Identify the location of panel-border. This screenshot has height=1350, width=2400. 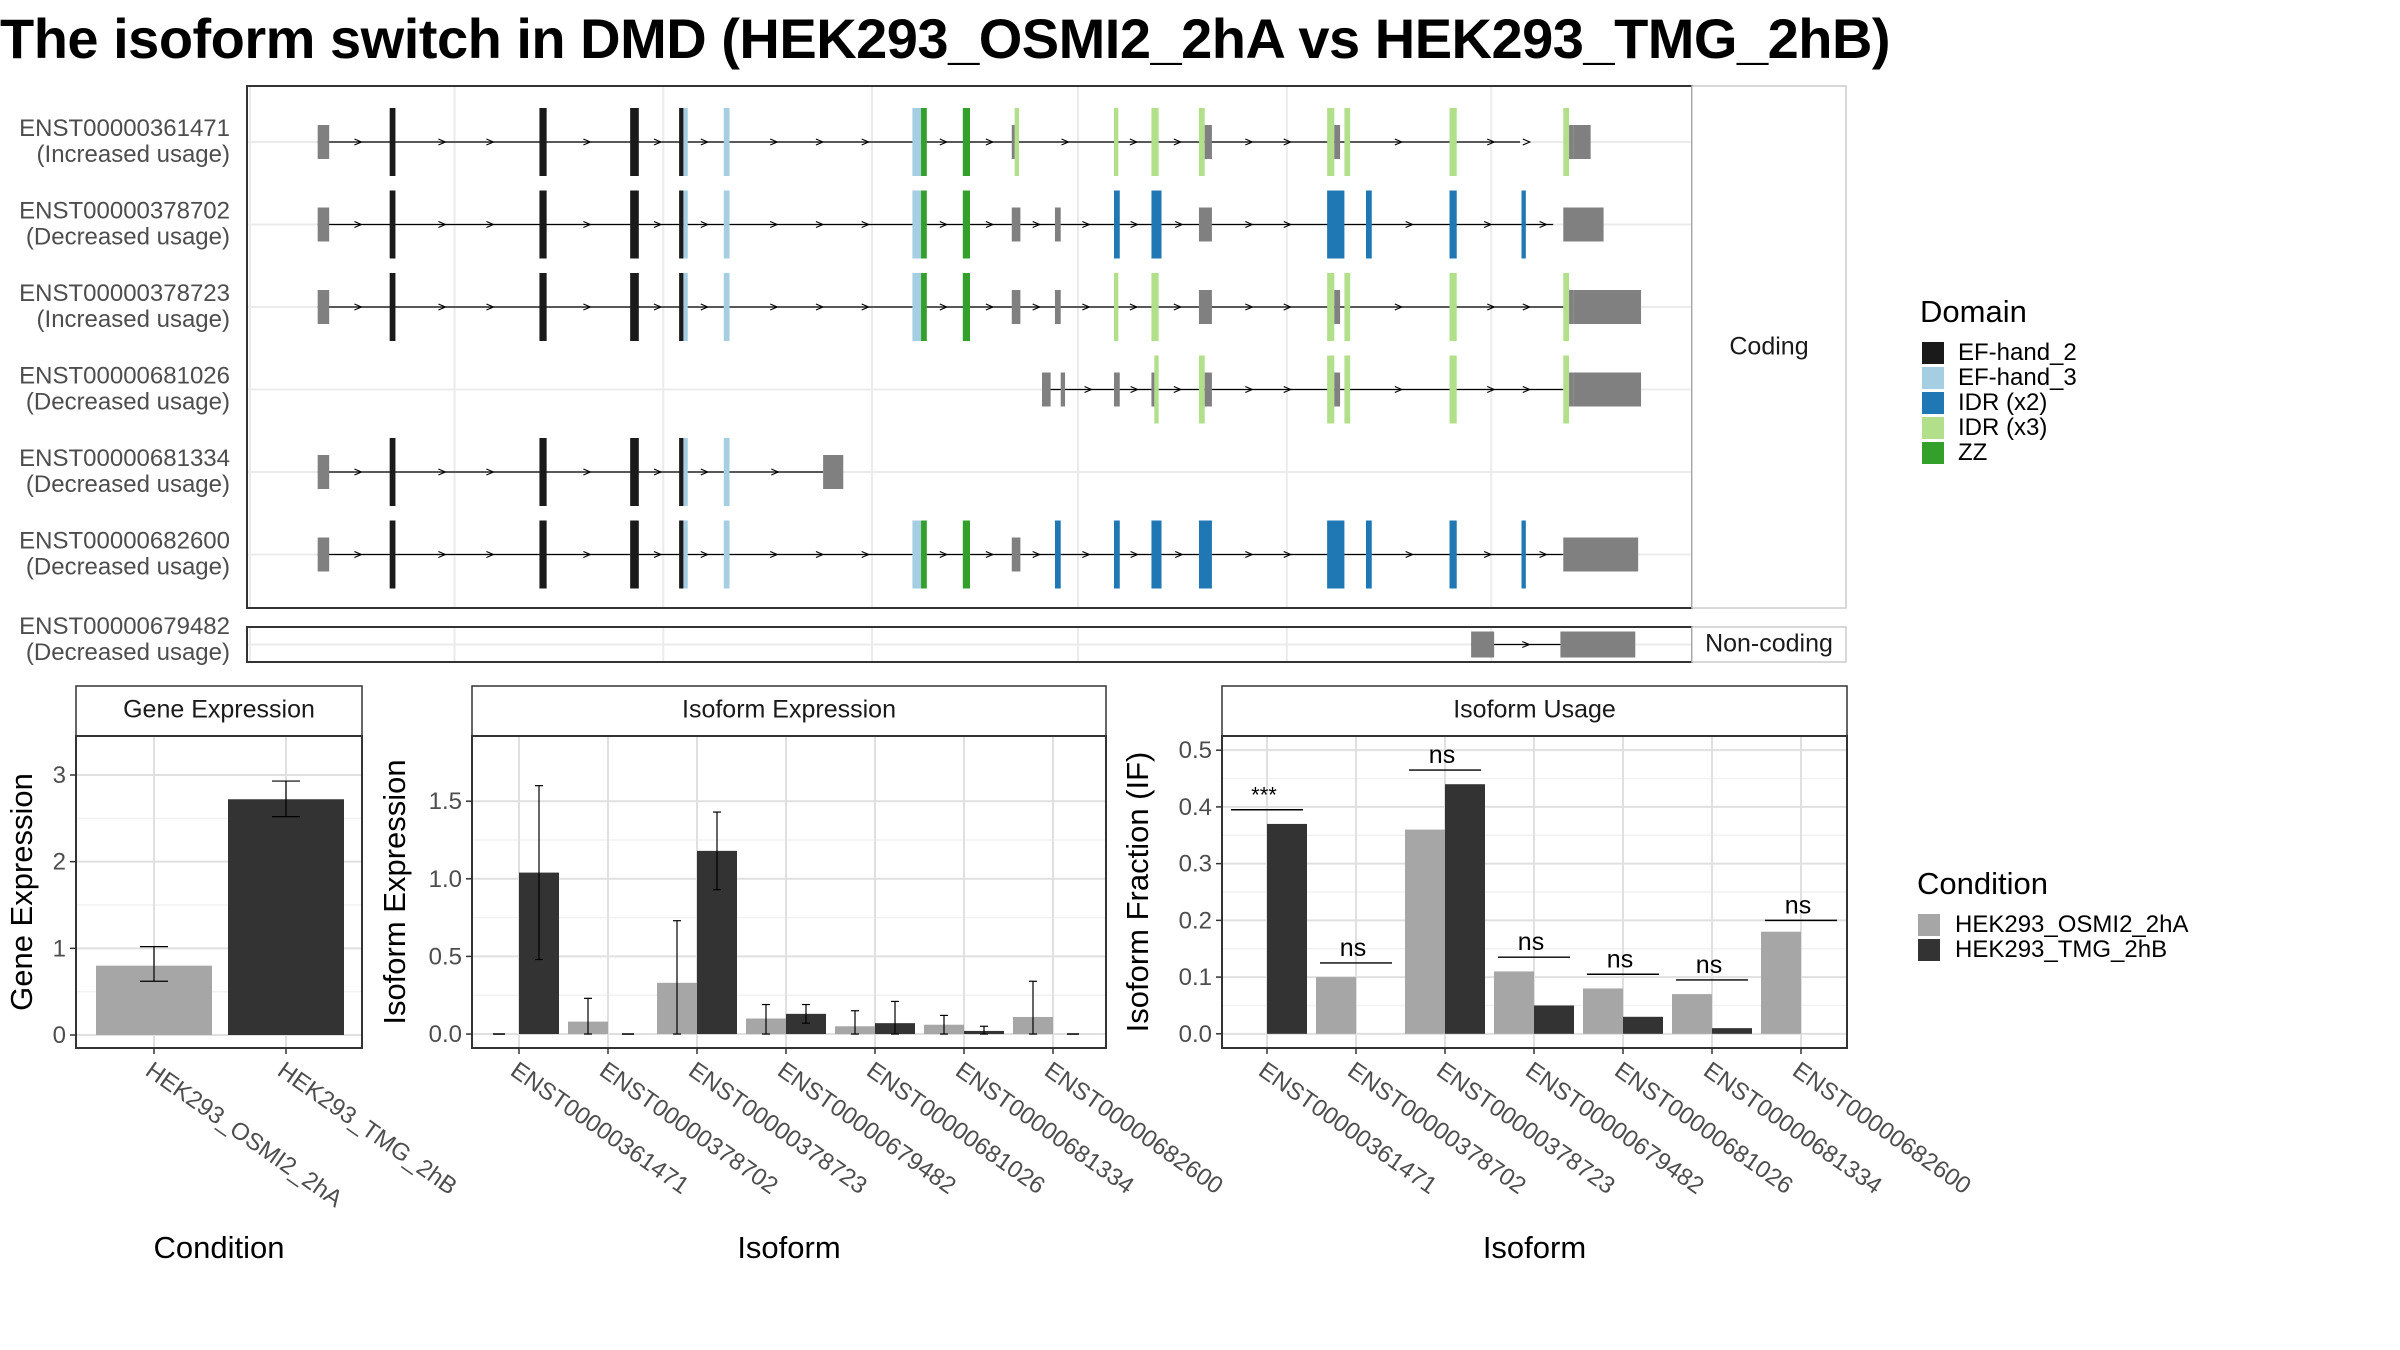
(219, 892).